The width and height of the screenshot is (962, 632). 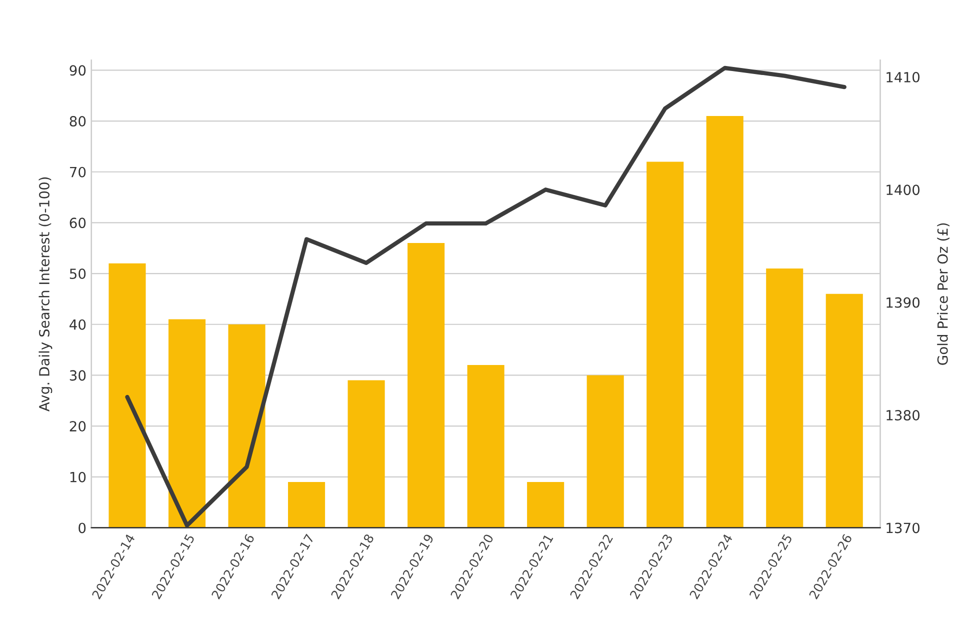 What do you see at coordinates (903, 77) in the screenshot?
I see `y2-tick-label: 1410` at bounding box center [903, 77].